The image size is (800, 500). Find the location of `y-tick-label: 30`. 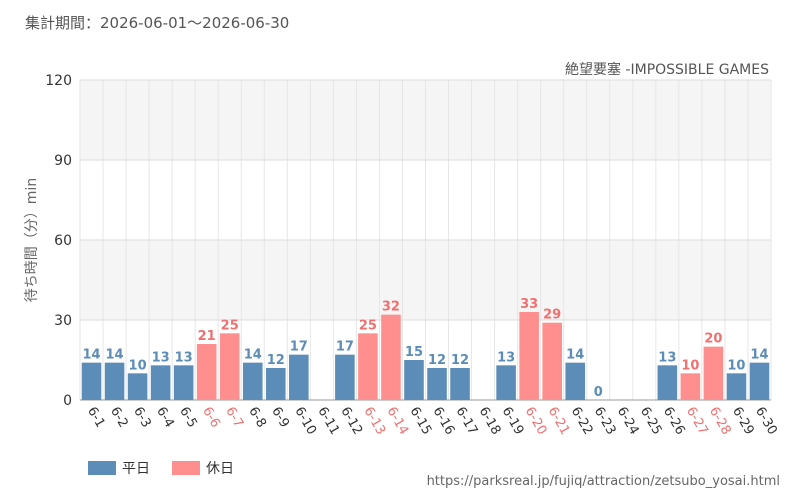

y-tick-label: 30 is located at coordinates (63, 321).